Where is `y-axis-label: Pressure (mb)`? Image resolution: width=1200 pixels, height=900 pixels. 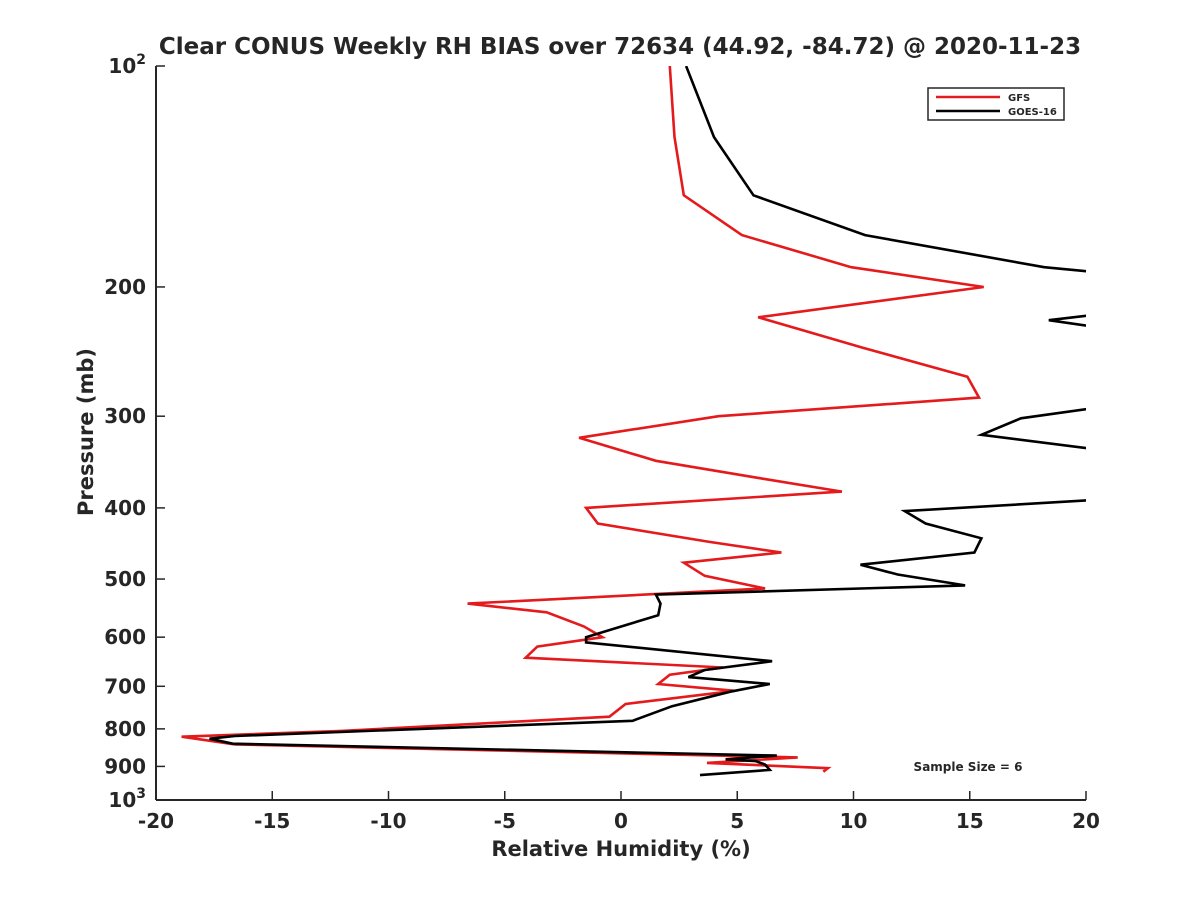
y-axis-label: Pressure (mb) is located at coordinates (86, 432).